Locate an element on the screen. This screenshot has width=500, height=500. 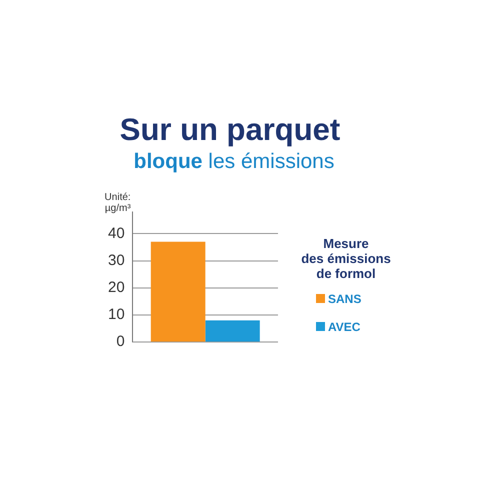
legend-label: SANS is located at coordinates (345, 299).